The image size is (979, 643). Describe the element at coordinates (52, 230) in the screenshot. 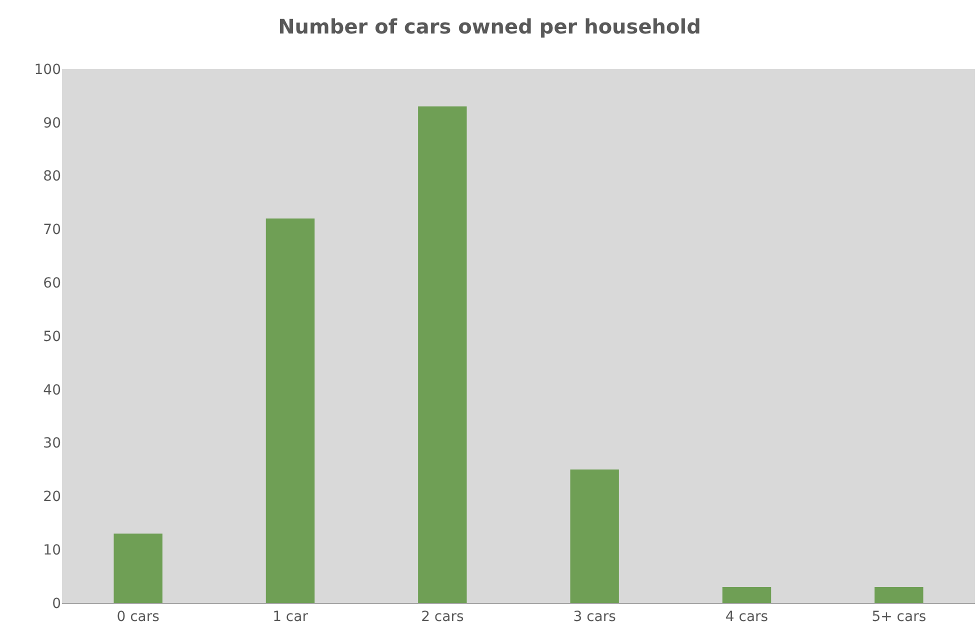

I see `y-tick-label: 70` at that location.